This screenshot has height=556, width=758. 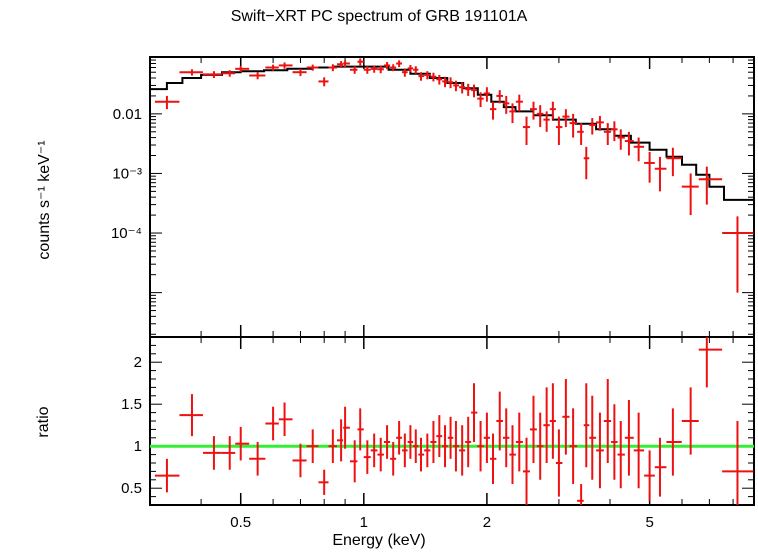 What do you see at coordinates (379, 540) in the screenshot?
I see `x-axis-label: Energy (keV)` at bounding box center [379, 540].